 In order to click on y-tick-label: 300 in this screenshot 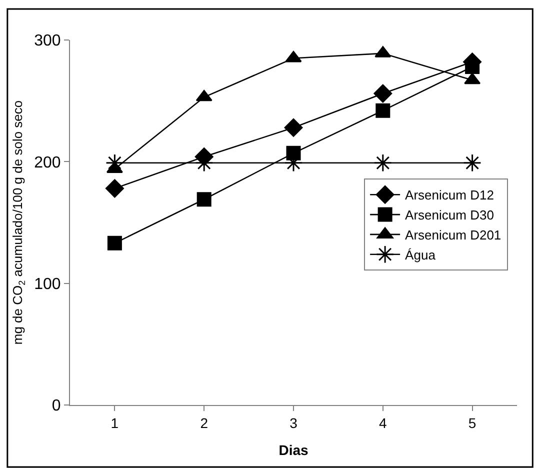, I will do `click(47, 41)`.